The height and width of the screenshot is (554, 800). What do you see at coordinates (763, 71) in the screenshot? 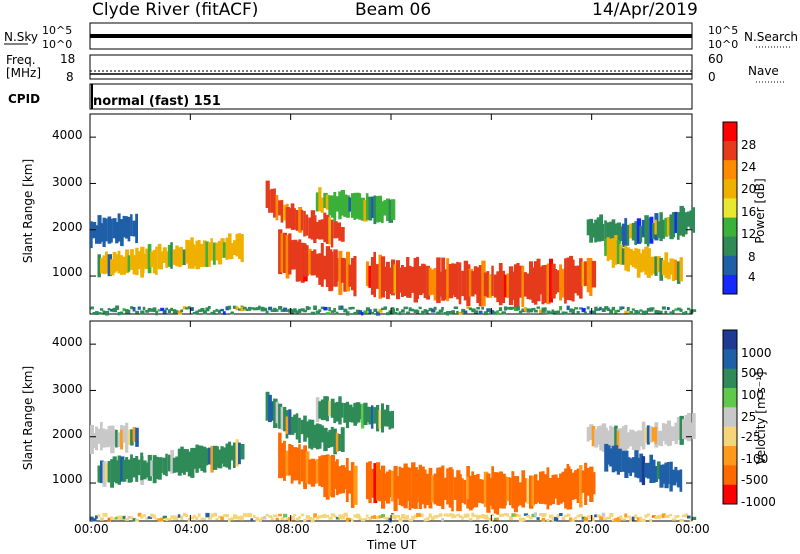
I see `nave-label: Nave` at bounding box center [763, 71].